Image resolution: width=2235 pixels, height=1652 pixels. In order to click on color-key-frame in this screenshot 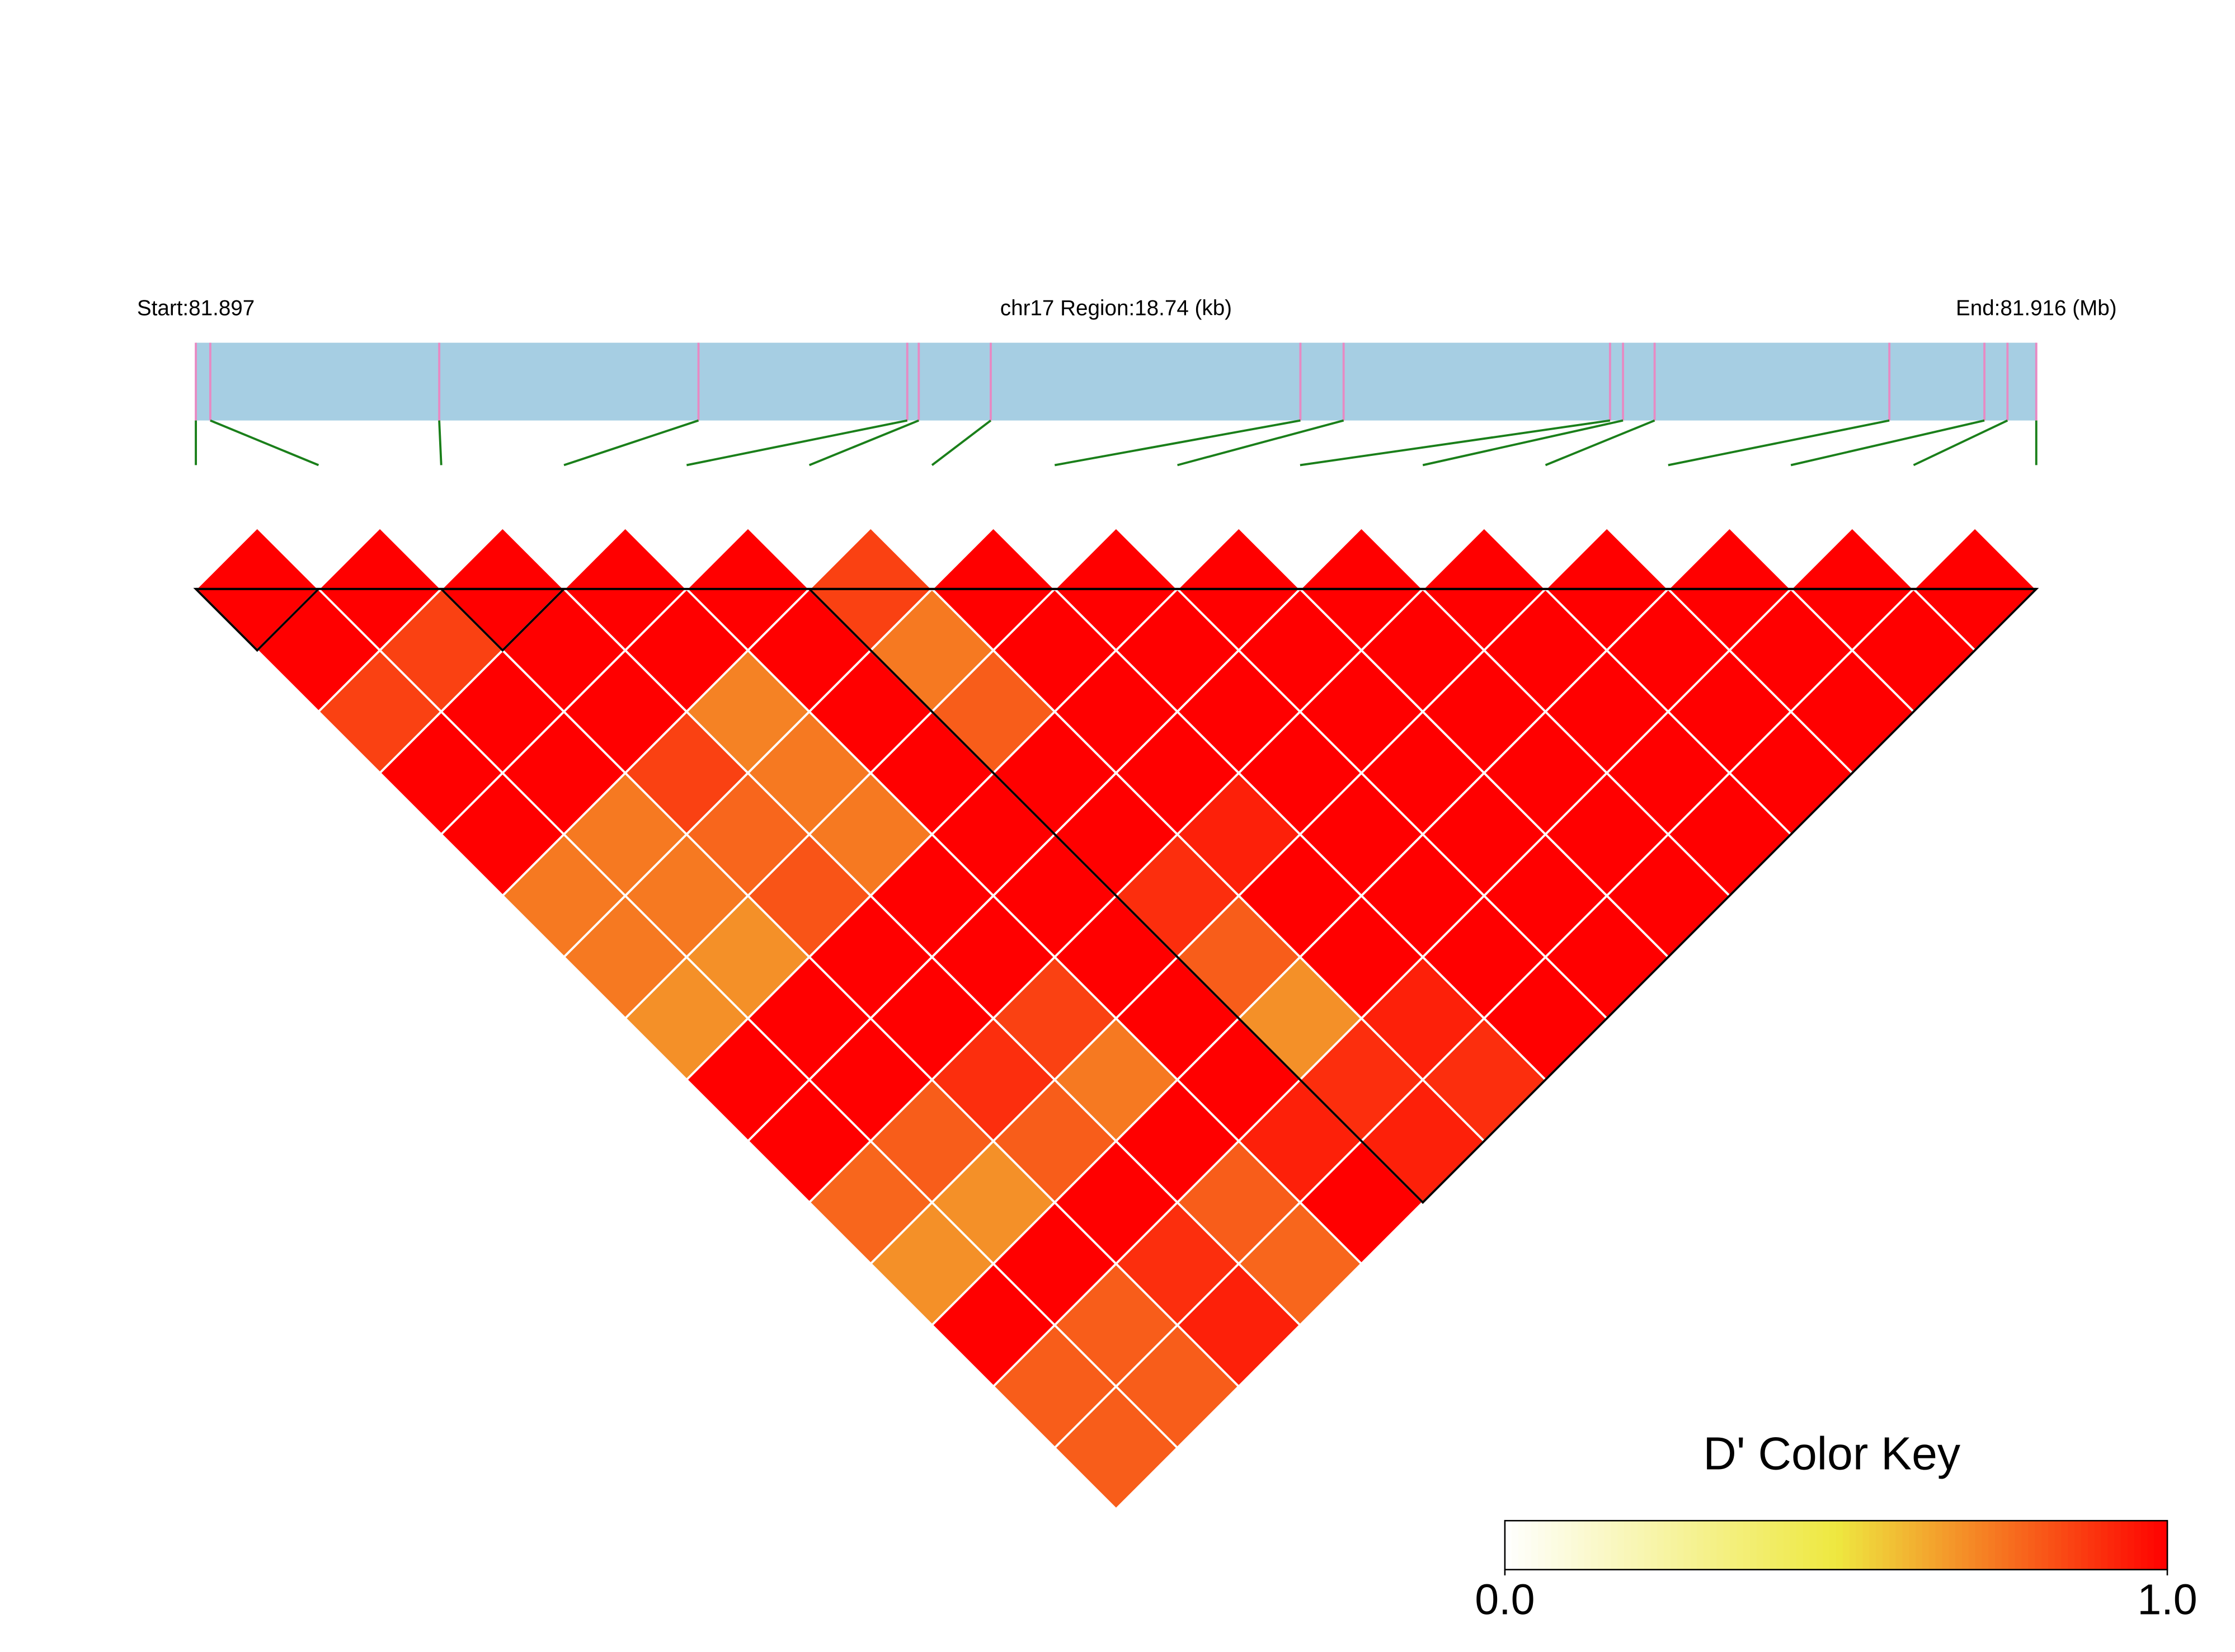, I will do `click(1836, 1545)`.